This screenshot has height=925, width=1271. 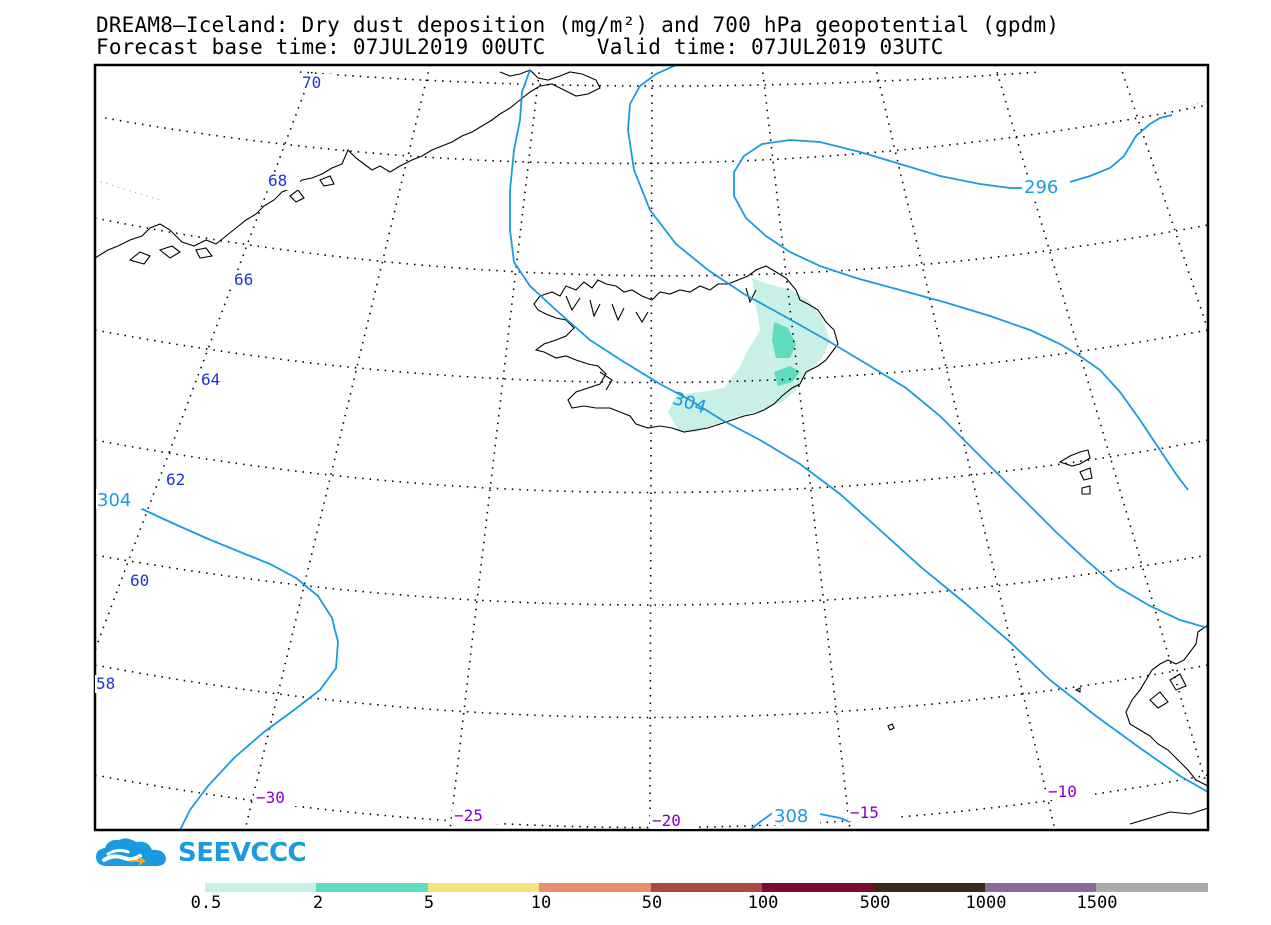 I want to click on lat-label: 64, so click(x=210, y=379).